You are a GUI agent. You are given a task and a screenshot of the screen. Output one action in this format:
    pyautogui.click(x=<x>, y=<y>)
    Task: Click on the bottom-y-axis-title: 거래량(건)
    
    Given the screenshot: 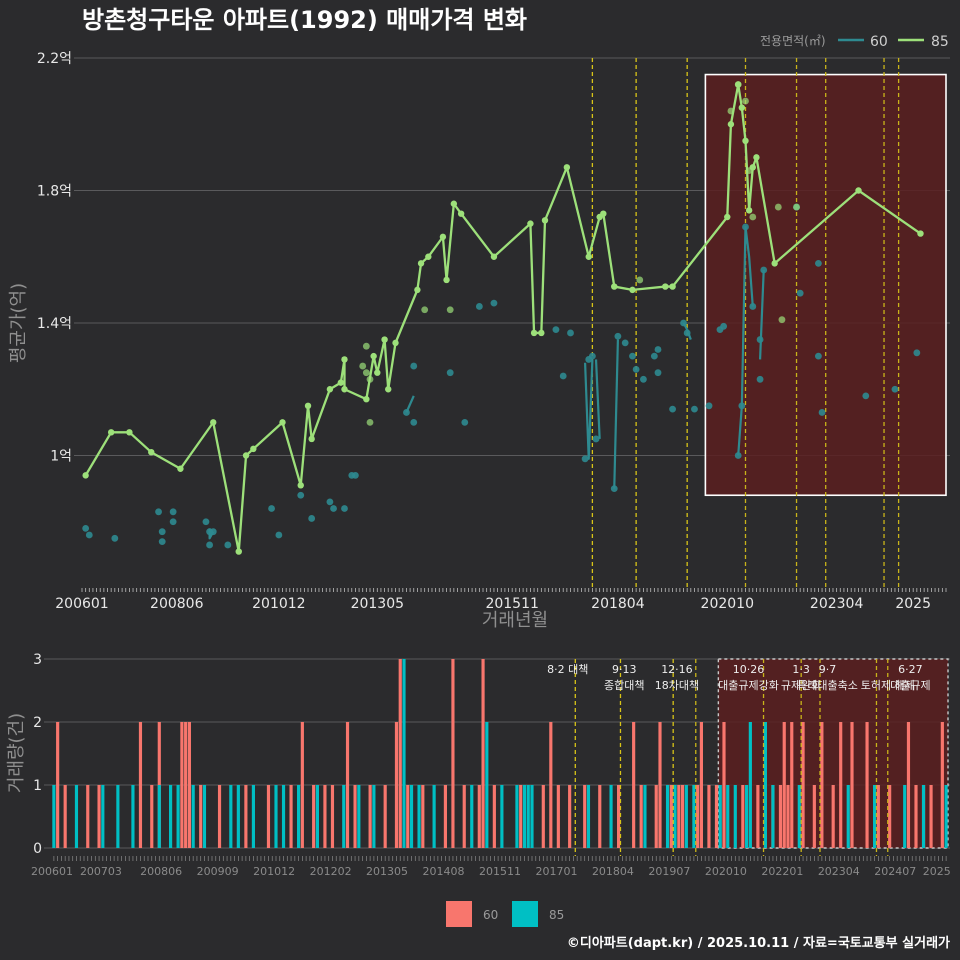 What is the action you would take?
    pyautogui.click(x=16, y=753)
    